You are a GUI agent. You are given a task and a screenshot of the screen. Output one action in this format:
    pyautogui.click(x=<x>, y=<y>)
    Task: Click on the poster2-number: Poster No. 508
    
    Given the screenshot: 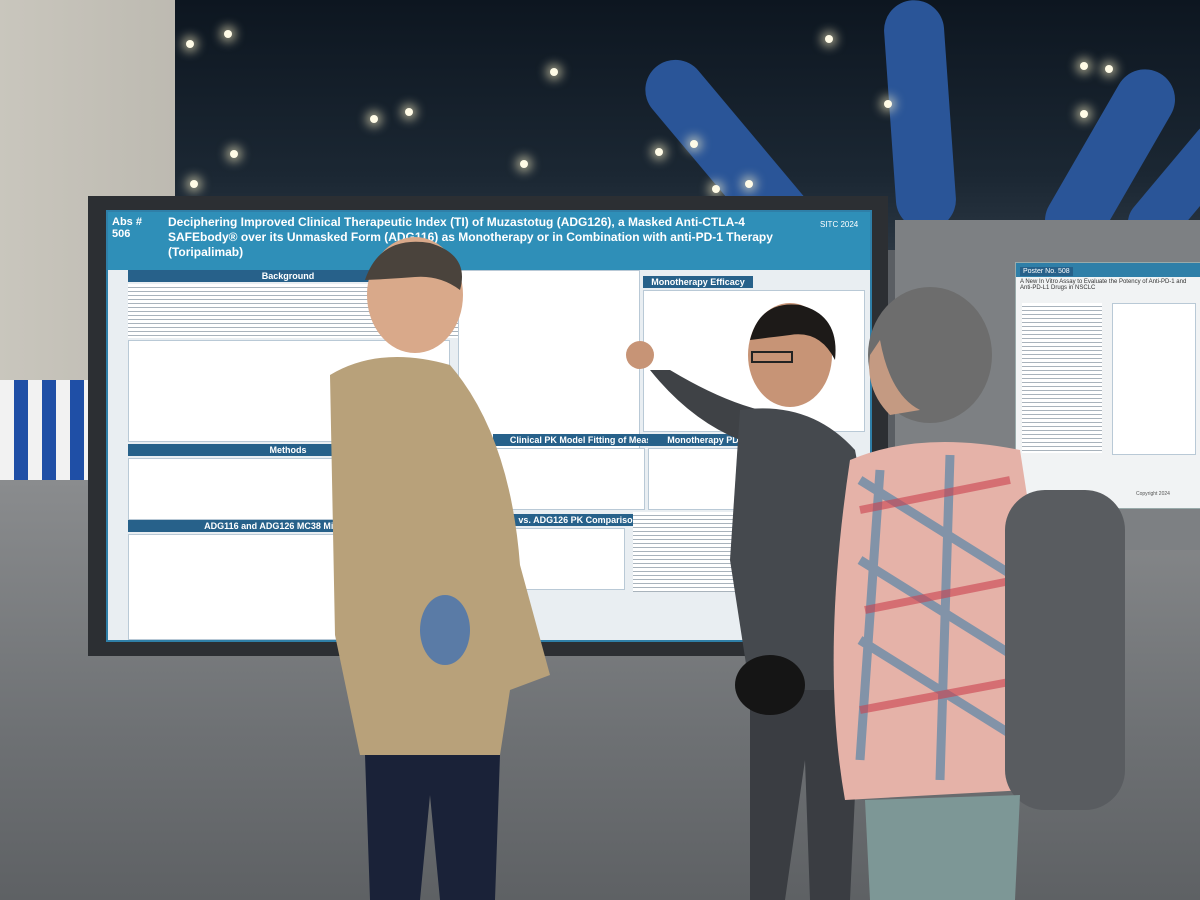 What is the action you would take?
    pyautogui.click(x=1046, y=271)
    